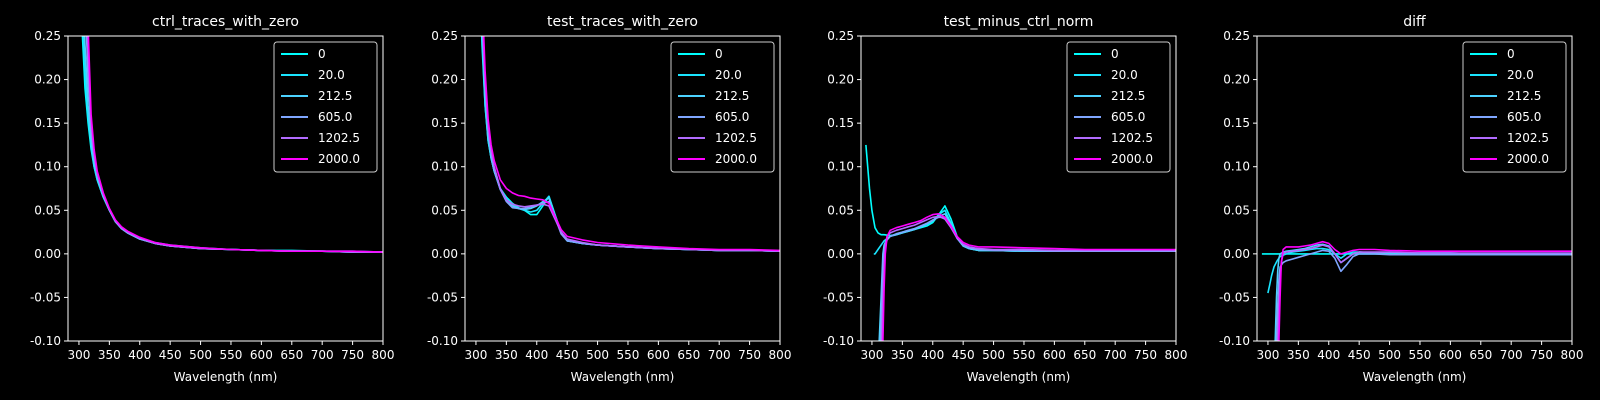 The height and width of the screenshot is (400, 1600). I want to click on panel-title: test_minus_ctrl_norm, so click(1019, 22).